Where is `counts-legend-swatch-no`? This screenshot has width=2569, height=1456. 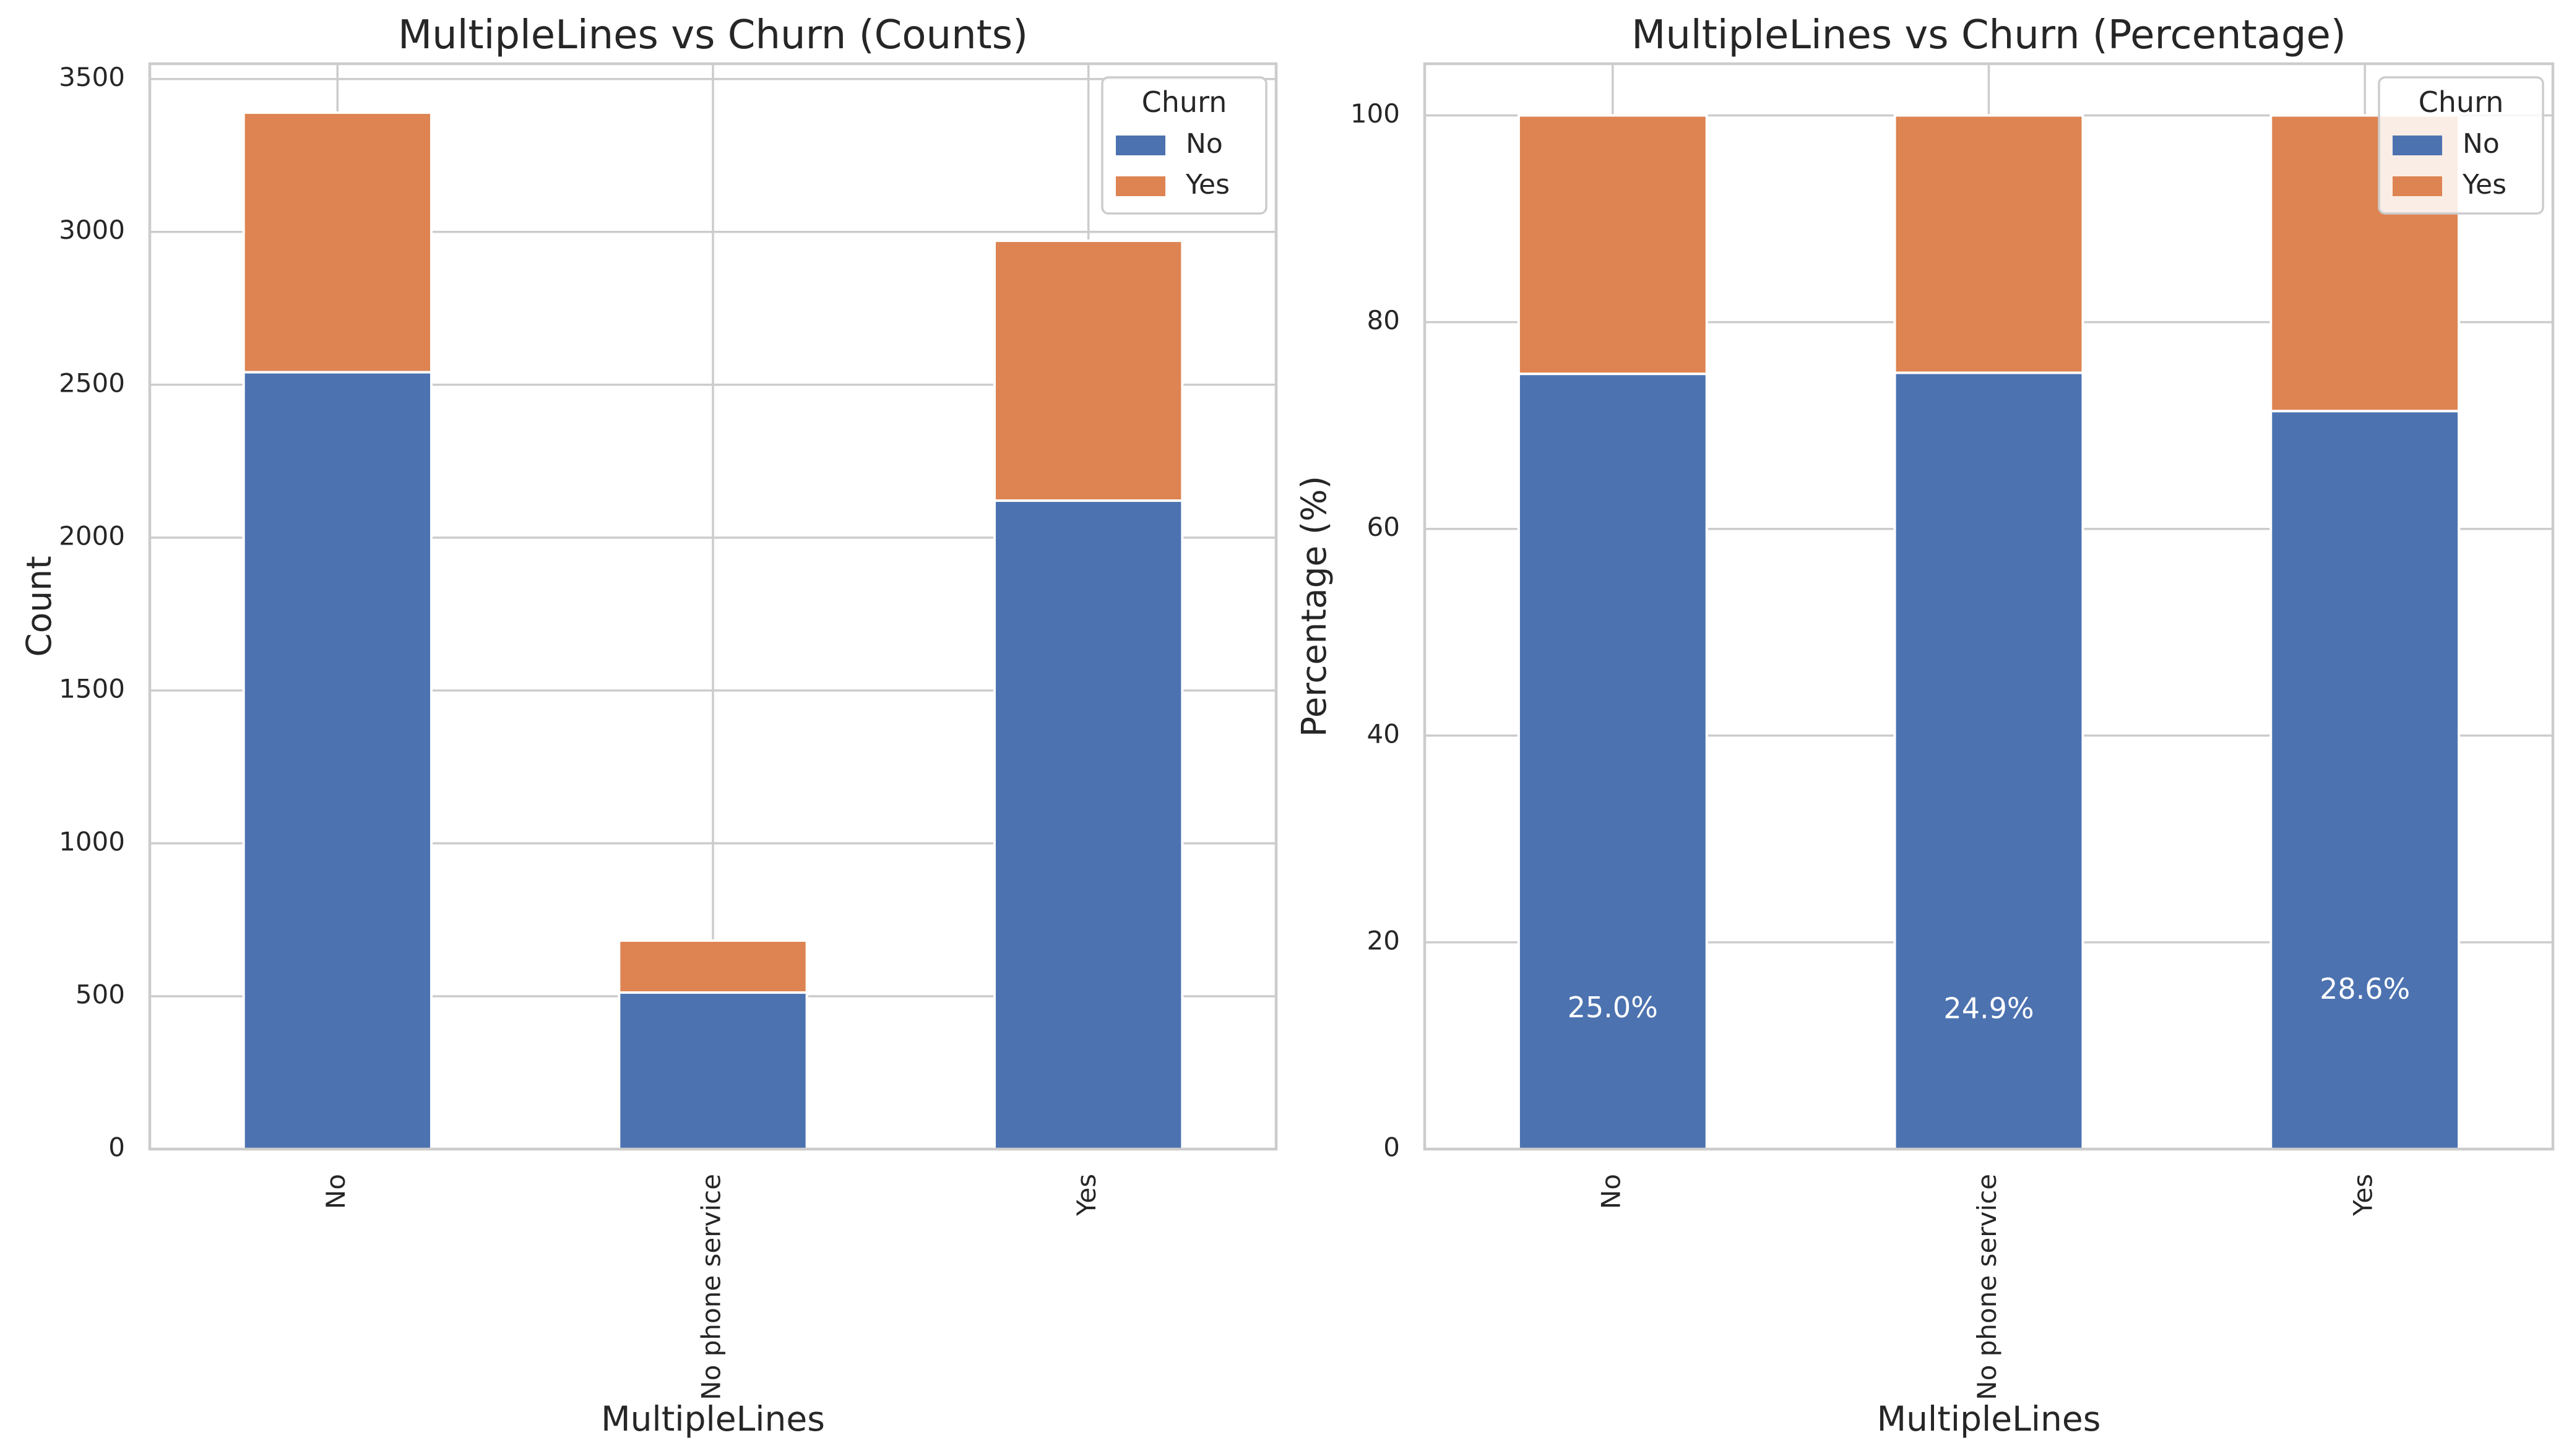
counts-legend-swatch-no is located at coordinates (1140, 145).